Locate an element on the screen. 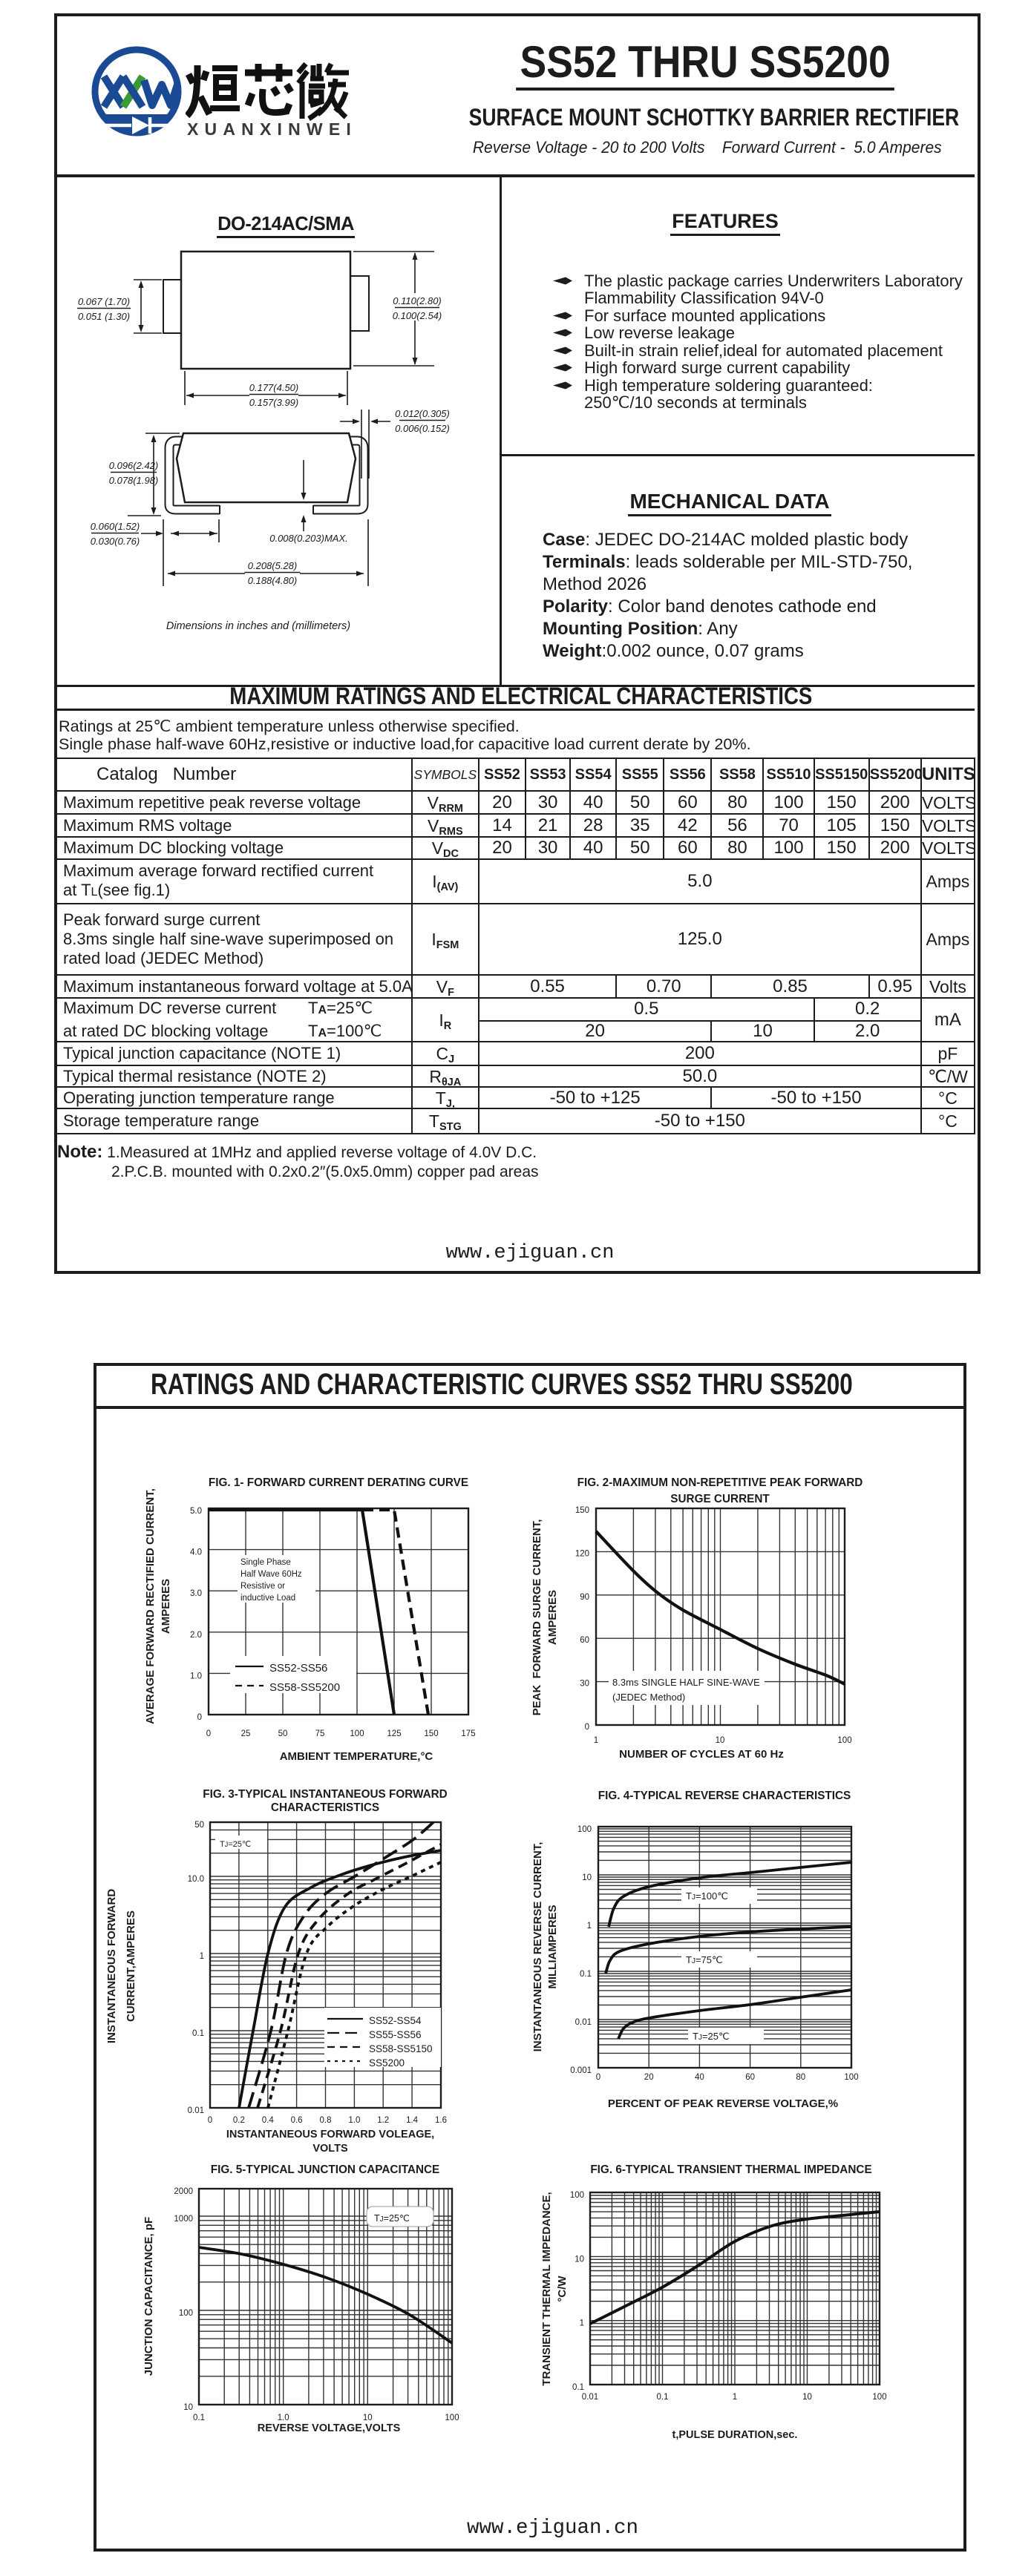 Image resolution: width=1031 pixels, height=2576 pixels. svg-text: TJ=75℃ is located at coordinates (704, 1960).